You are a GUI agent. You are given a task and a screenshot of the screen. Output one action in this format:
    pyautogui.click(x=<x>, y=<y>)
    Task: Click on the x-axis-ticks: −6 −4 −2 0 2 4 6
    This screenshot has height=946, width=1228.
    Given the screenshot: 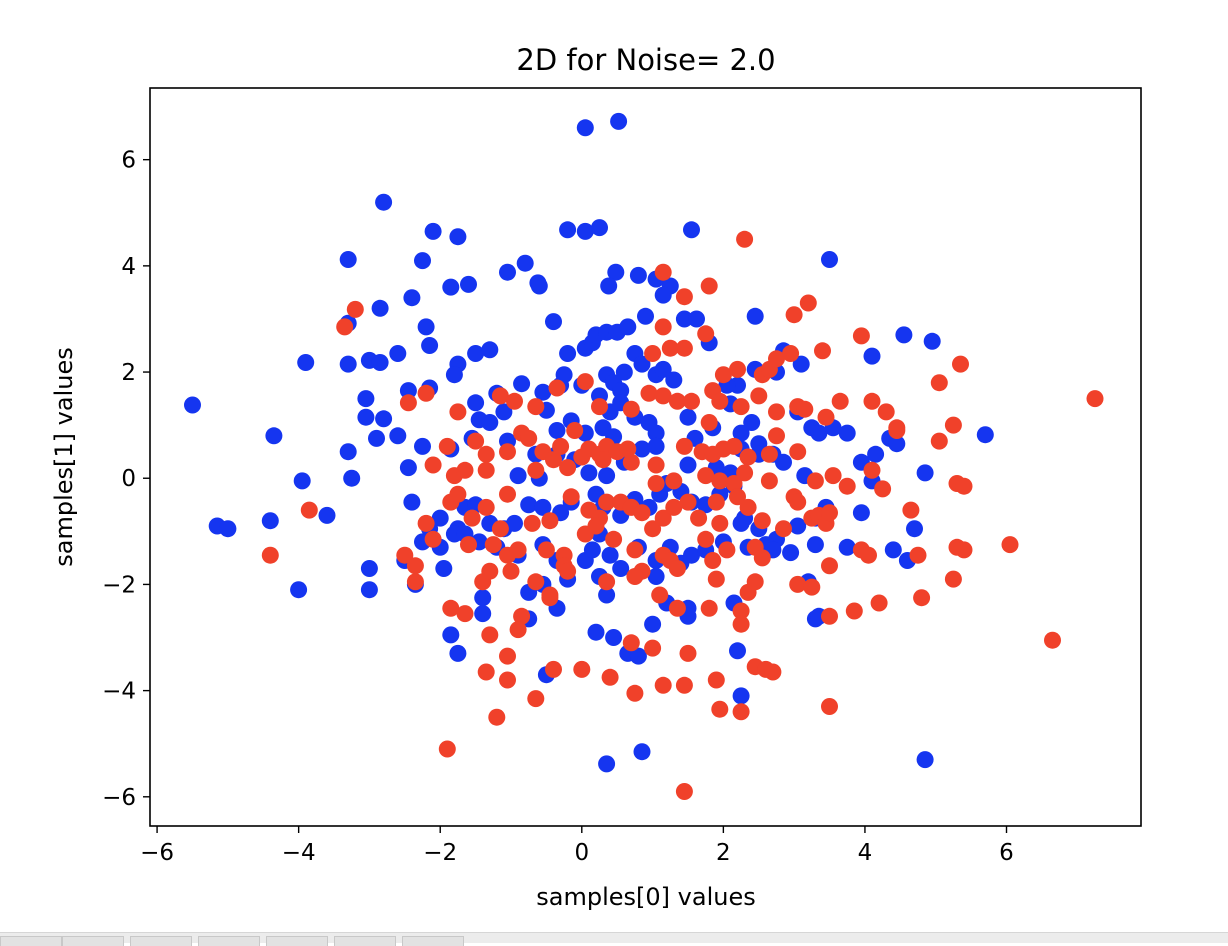 What is the action you would take?
    pyautogui.click(x=577, y=846)
    